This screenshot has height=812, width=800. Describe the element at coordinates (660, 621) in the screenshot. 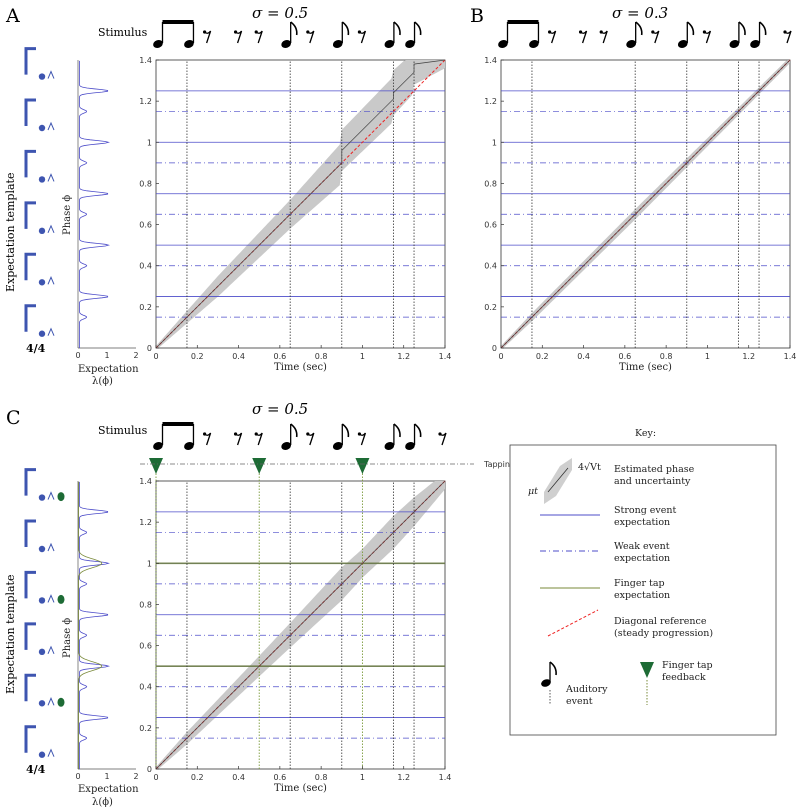

I see `legend-item-diagonal-line1: Diagonal reference` at that location.